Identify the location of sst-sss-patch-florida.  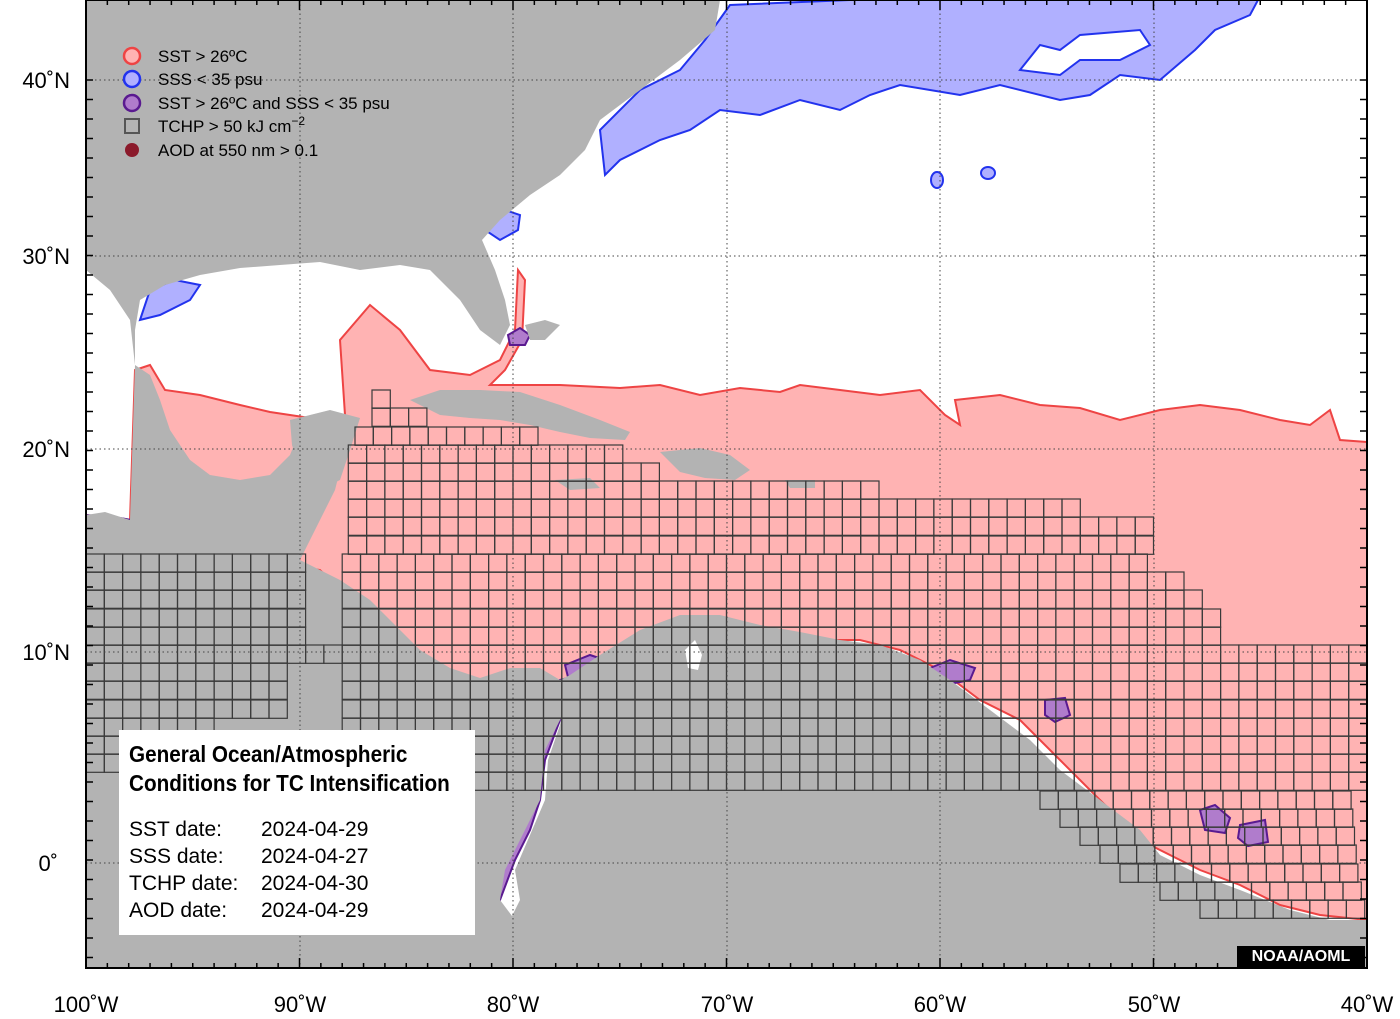
(519, 336).